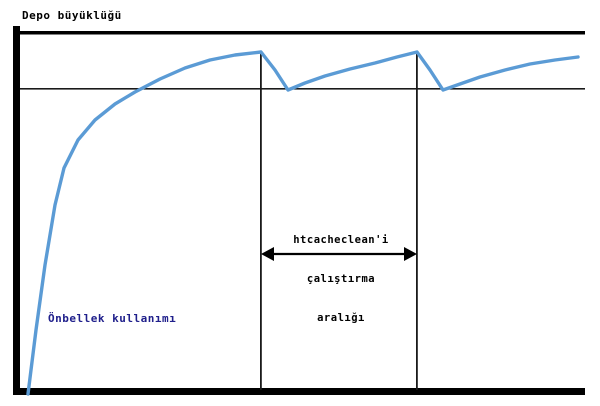 The height and width of the screenshot is (406, 600). Describe the element at coordinates (410, 254) in the screenshot. I see `interval-arrow-head-right` at that location.